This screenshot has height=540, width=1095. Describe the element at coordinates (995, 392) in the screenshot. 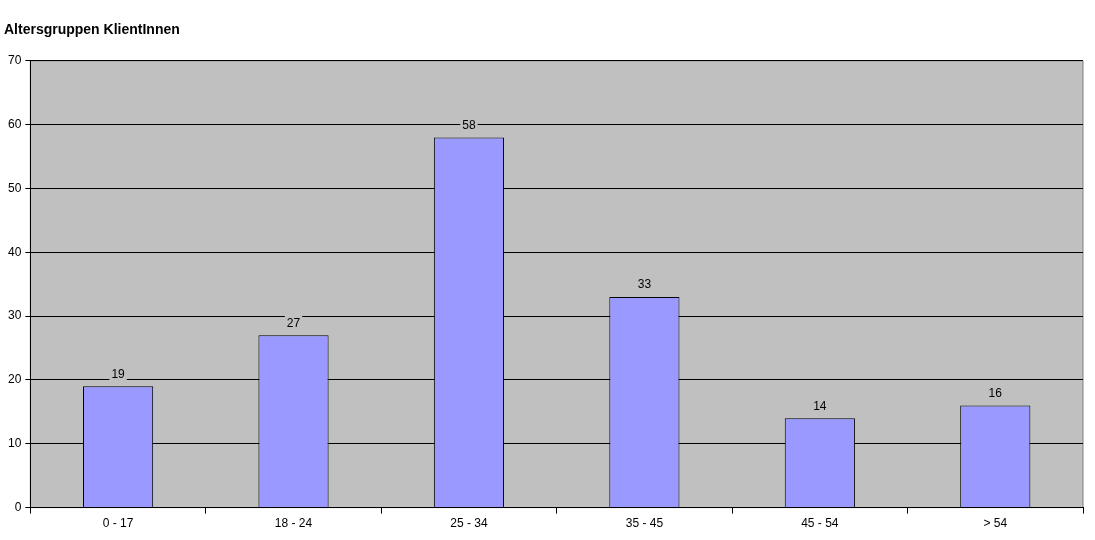

I see `data-label: 16` at that location.